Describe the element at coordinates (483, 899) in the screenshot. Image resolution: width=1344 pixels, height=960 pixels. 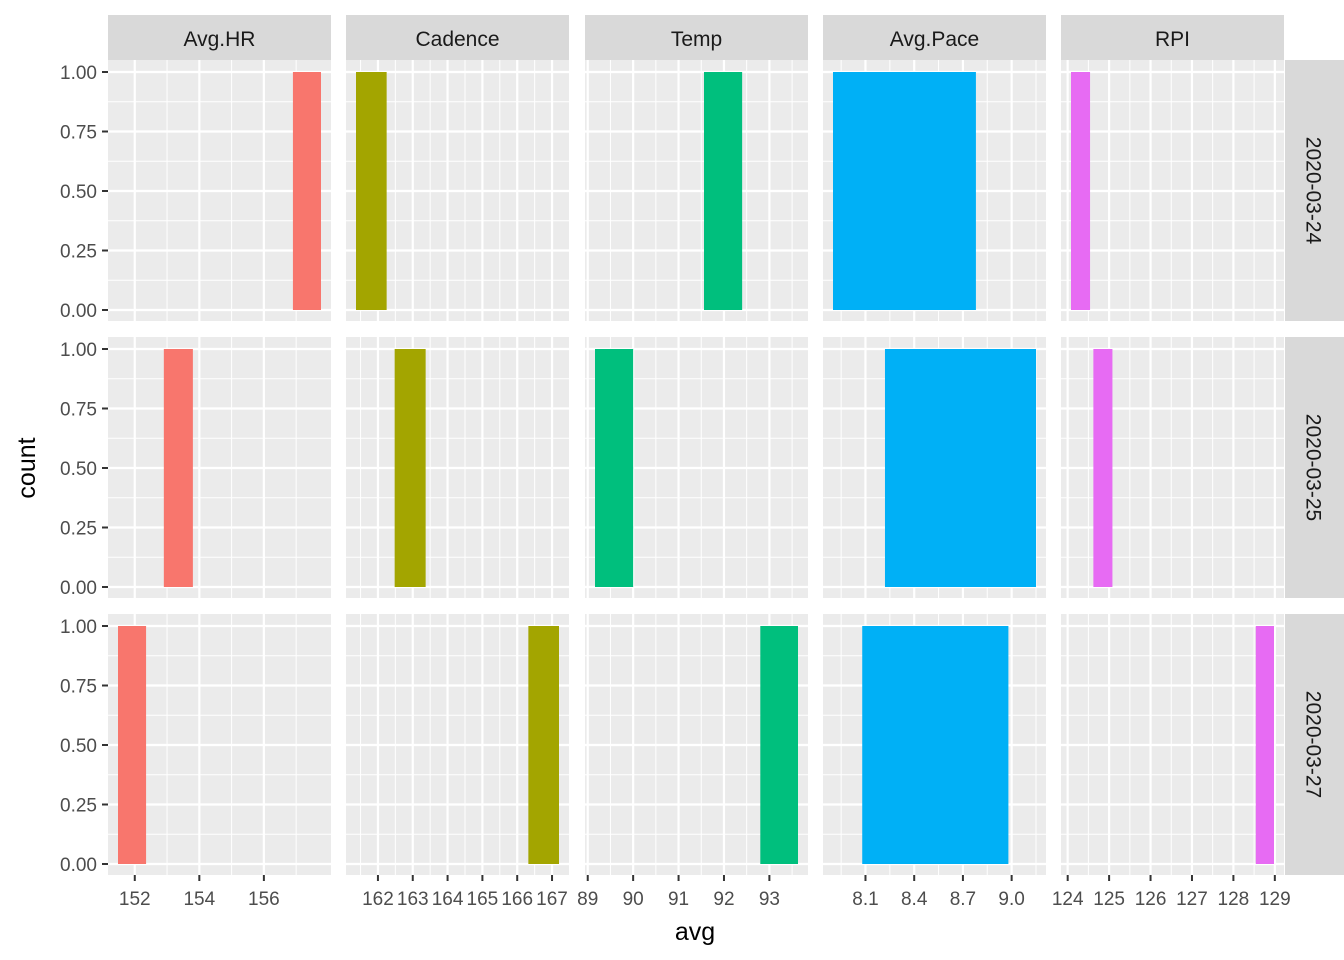
I see `x-tick-label: 165` at that location.